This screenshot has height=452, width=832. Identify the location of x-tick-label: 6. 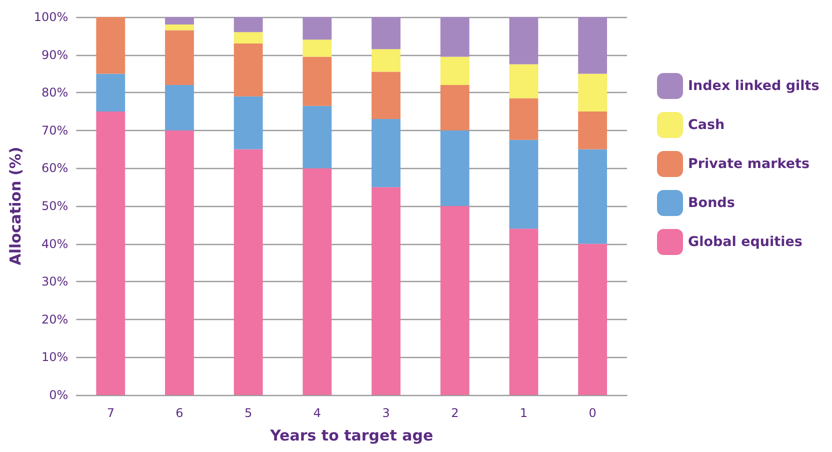
(180, 413).